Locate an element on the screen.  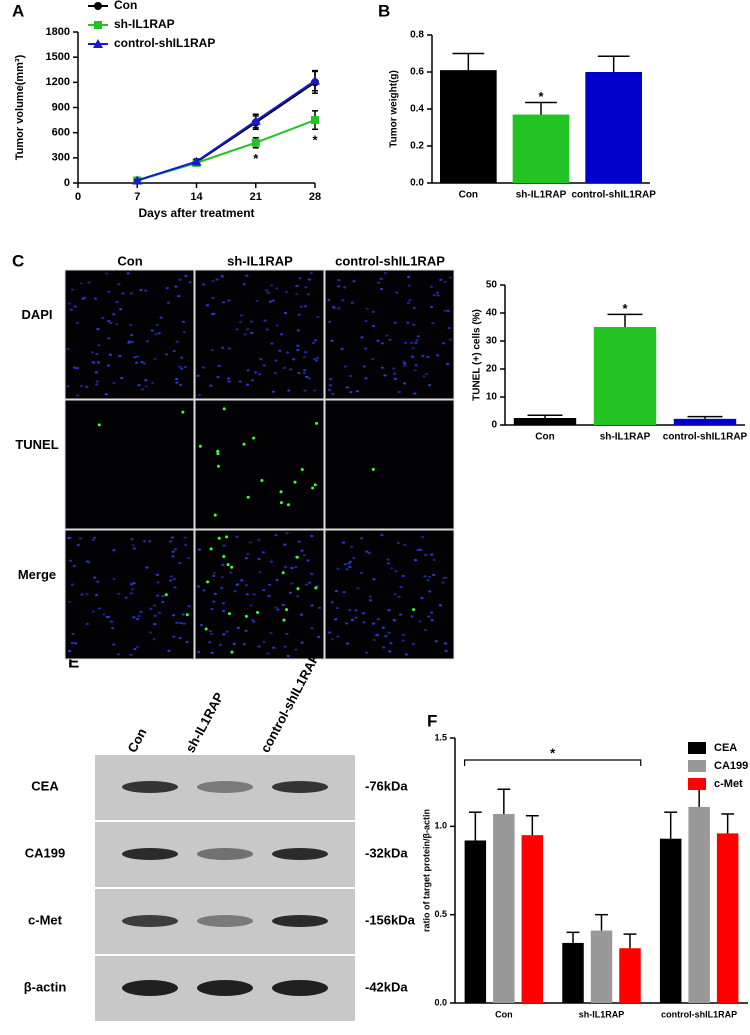
y-tick-label: 1800 is located at coordinates (58, 32).